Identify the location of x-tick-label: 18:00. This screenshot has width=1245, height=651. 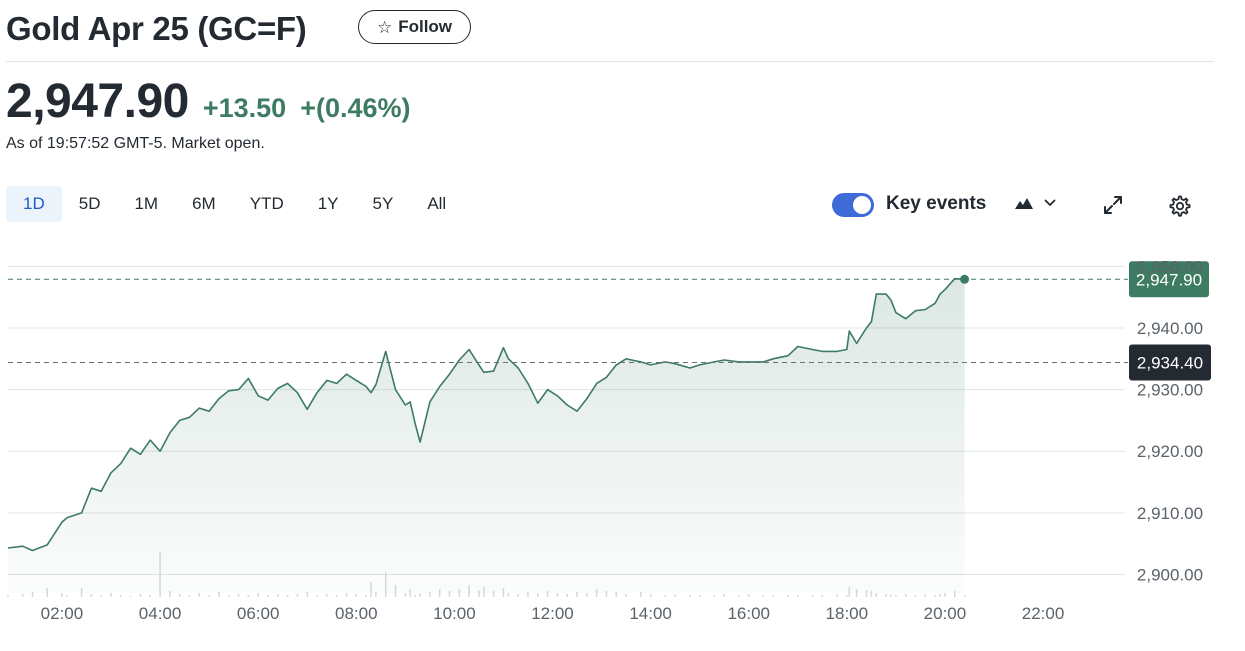
(847, 613).